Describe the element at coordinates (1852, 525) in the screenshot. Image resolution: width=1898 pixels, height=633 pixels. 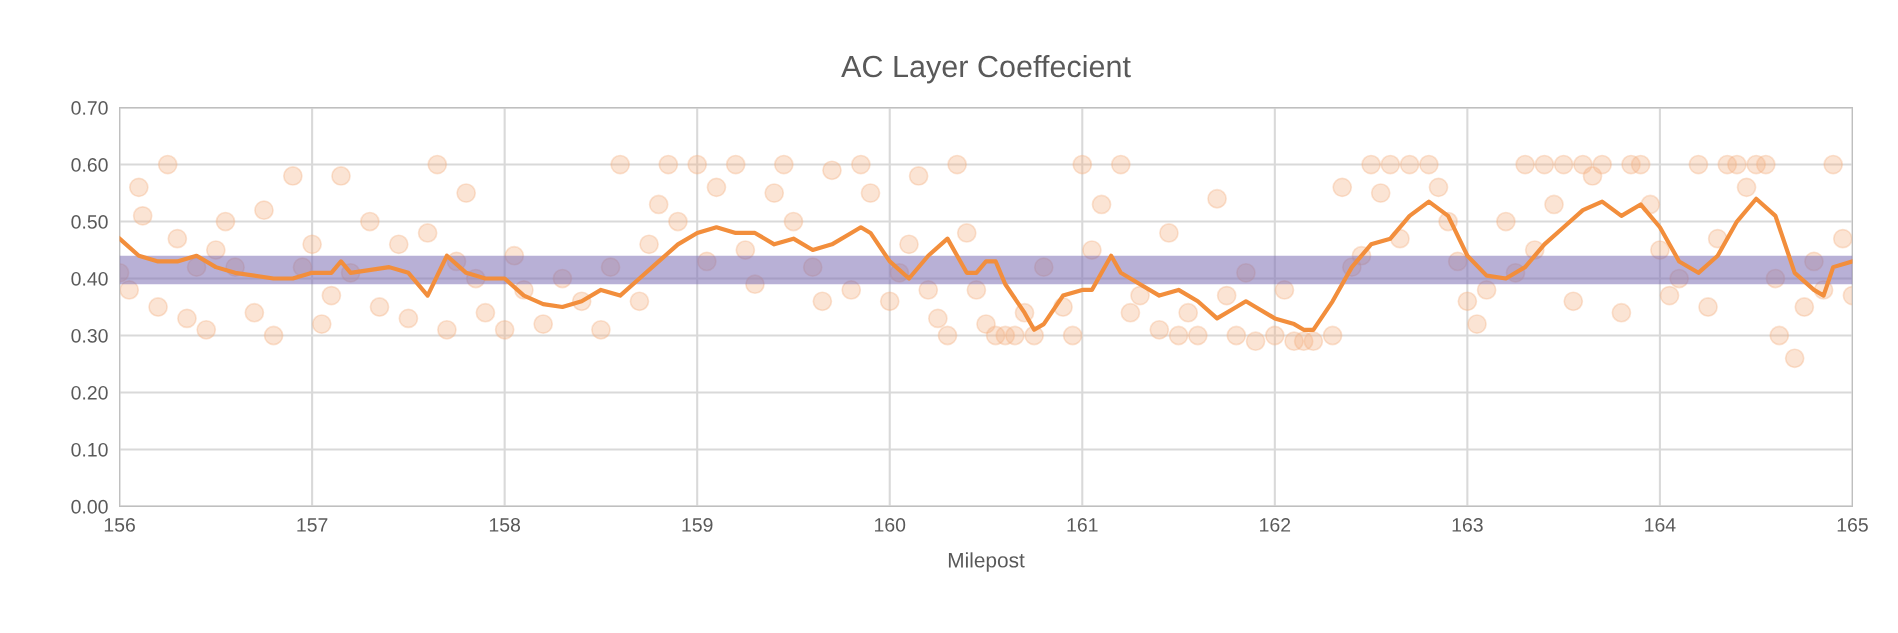
I see `x-tick-label: 165` at that location.